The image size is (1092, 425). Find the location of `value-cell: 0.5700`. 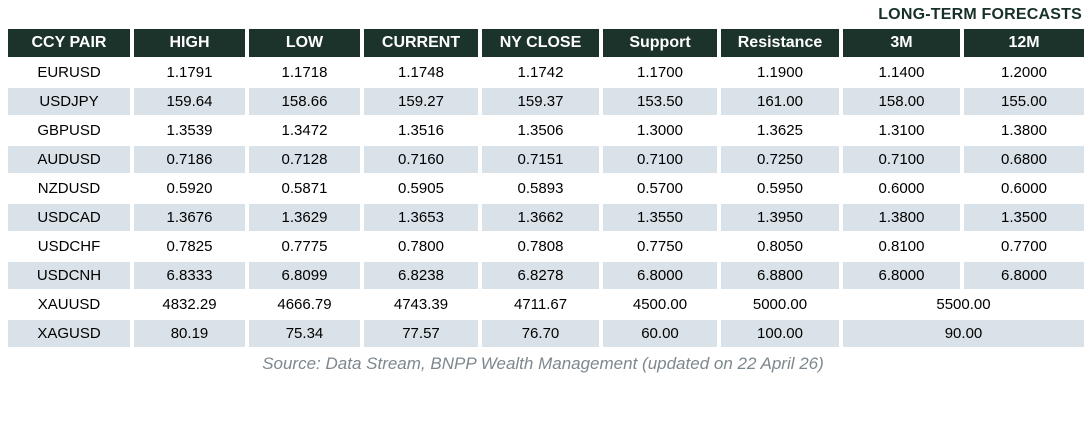

value-cell: 0.5700 is located at coordinates (660, 188).